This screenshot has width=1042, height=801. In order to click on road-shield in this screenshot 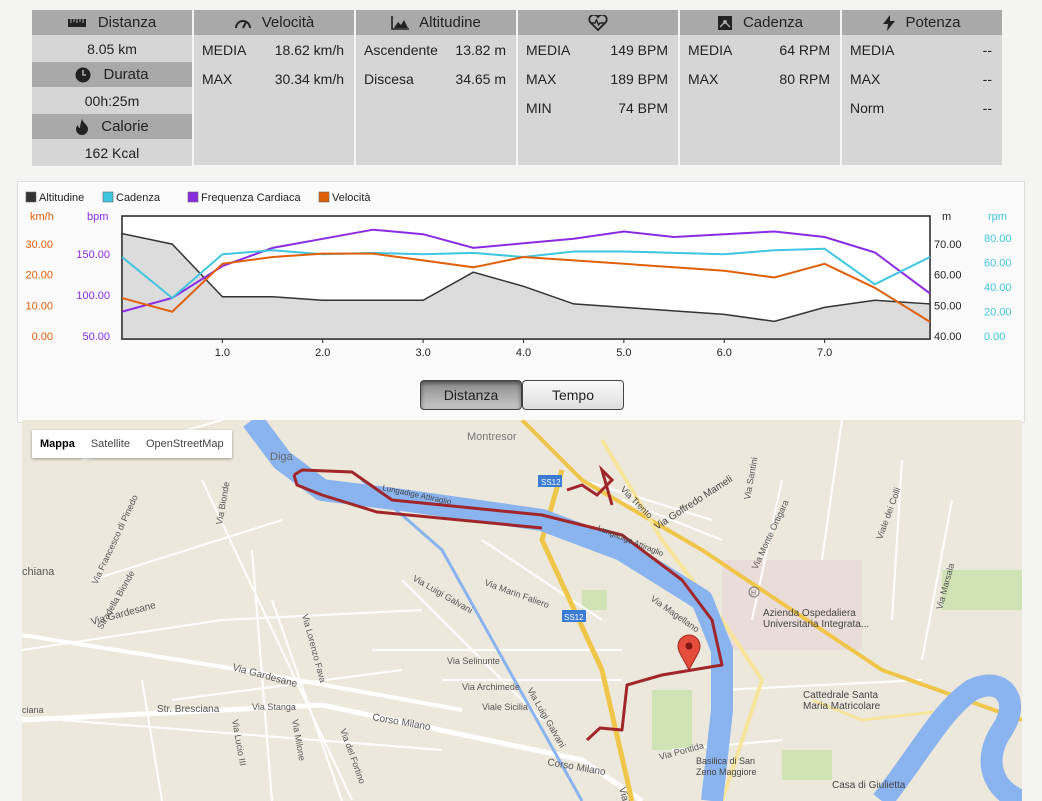, I will do `click(550, 481)`.